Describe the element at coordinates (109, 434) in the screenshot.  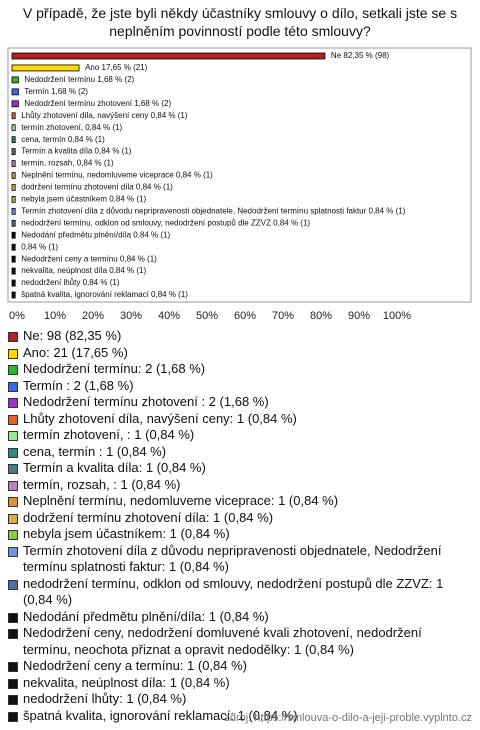
I see `legend-label: termín zhotovení, : 1 (0,84 %)` at that location.